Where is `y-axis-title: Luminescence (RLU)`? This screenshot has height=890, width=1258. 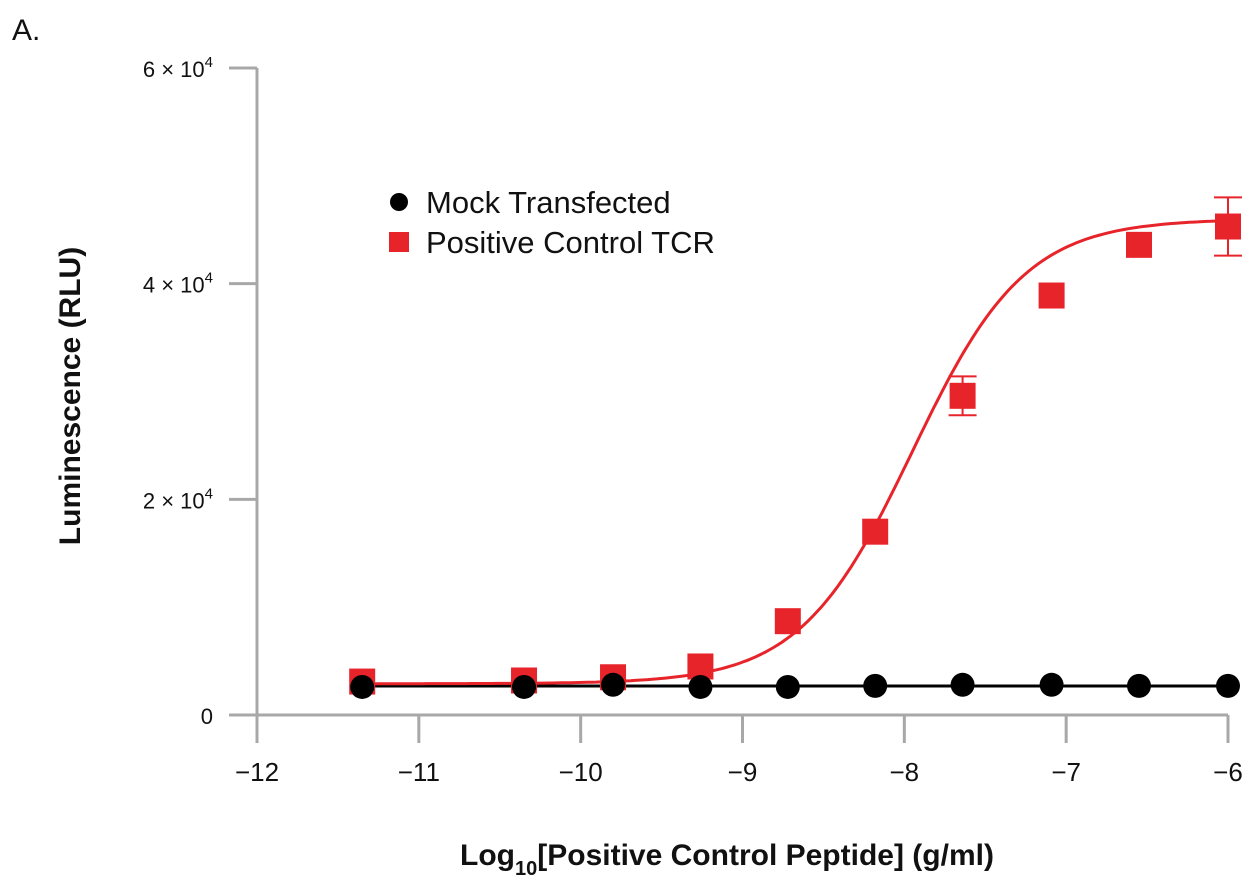
y-axis-title: Luminescence (RLU) is located at coordinates (70, 396).